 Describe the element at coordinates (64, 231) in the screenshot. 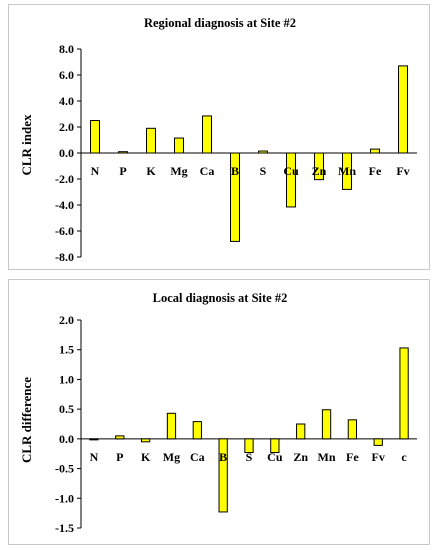

I see `y-tick-label: -6.0` at that location.